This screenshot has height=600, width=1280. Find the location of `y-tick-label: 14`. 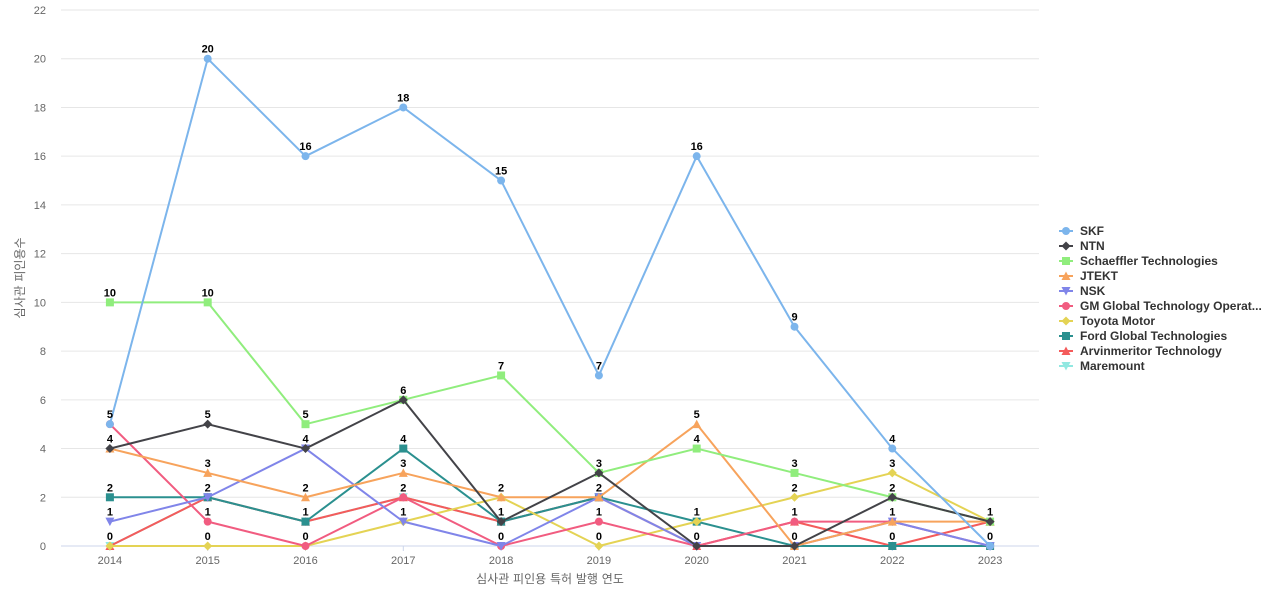

y-tick-label: 14 is located at coordinates (40, 206).